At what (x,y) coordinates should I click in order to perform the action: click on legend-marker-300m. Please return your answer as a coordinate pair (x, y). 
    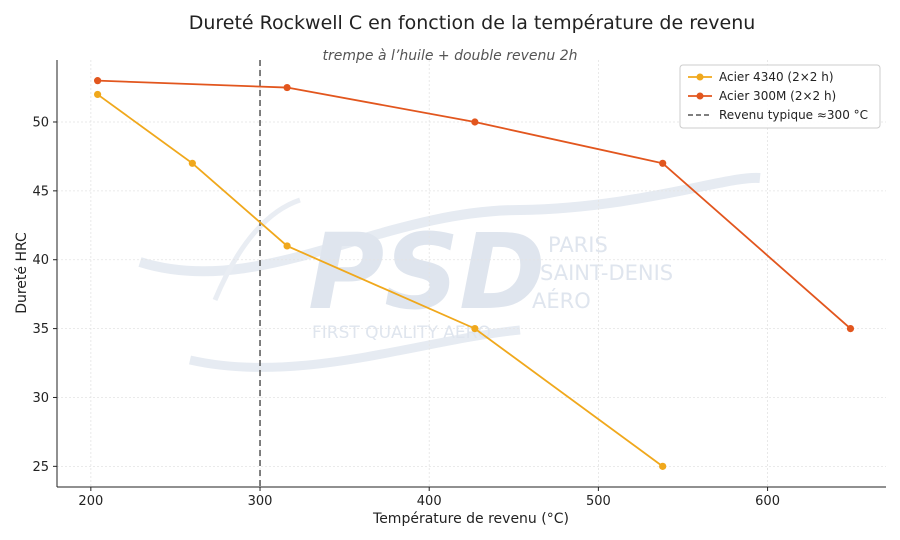
    Looking at the image, I should click on (700, 96).